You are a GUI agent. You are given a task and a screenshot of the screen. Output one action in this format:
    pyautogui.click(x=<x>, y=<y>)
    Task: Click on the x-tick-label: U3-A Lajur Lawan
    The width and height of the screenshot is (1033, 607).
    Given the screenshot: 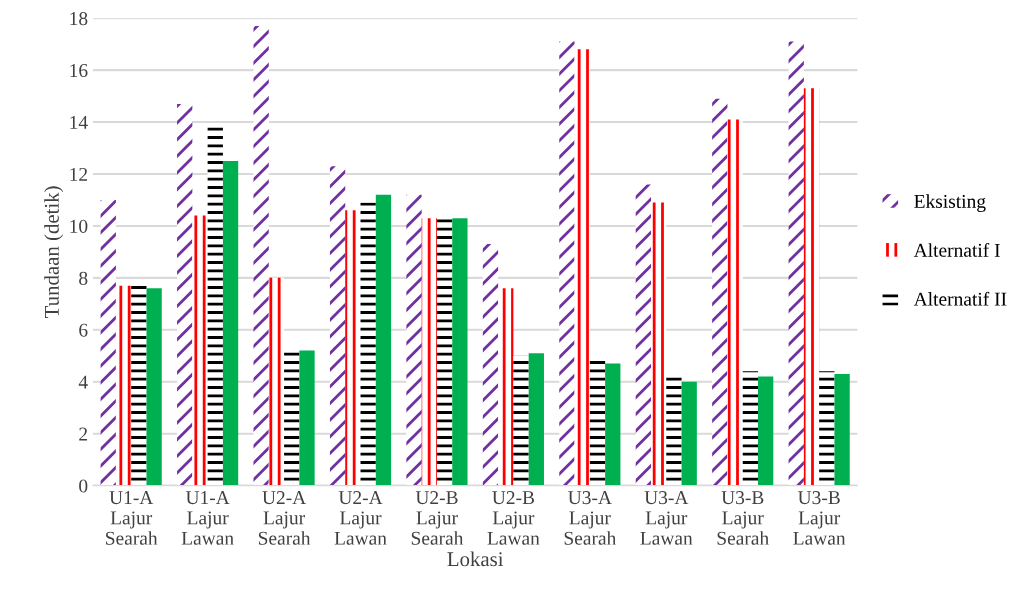 What is the action you would take?
    pyautogui.click(x=666, y=518)
    